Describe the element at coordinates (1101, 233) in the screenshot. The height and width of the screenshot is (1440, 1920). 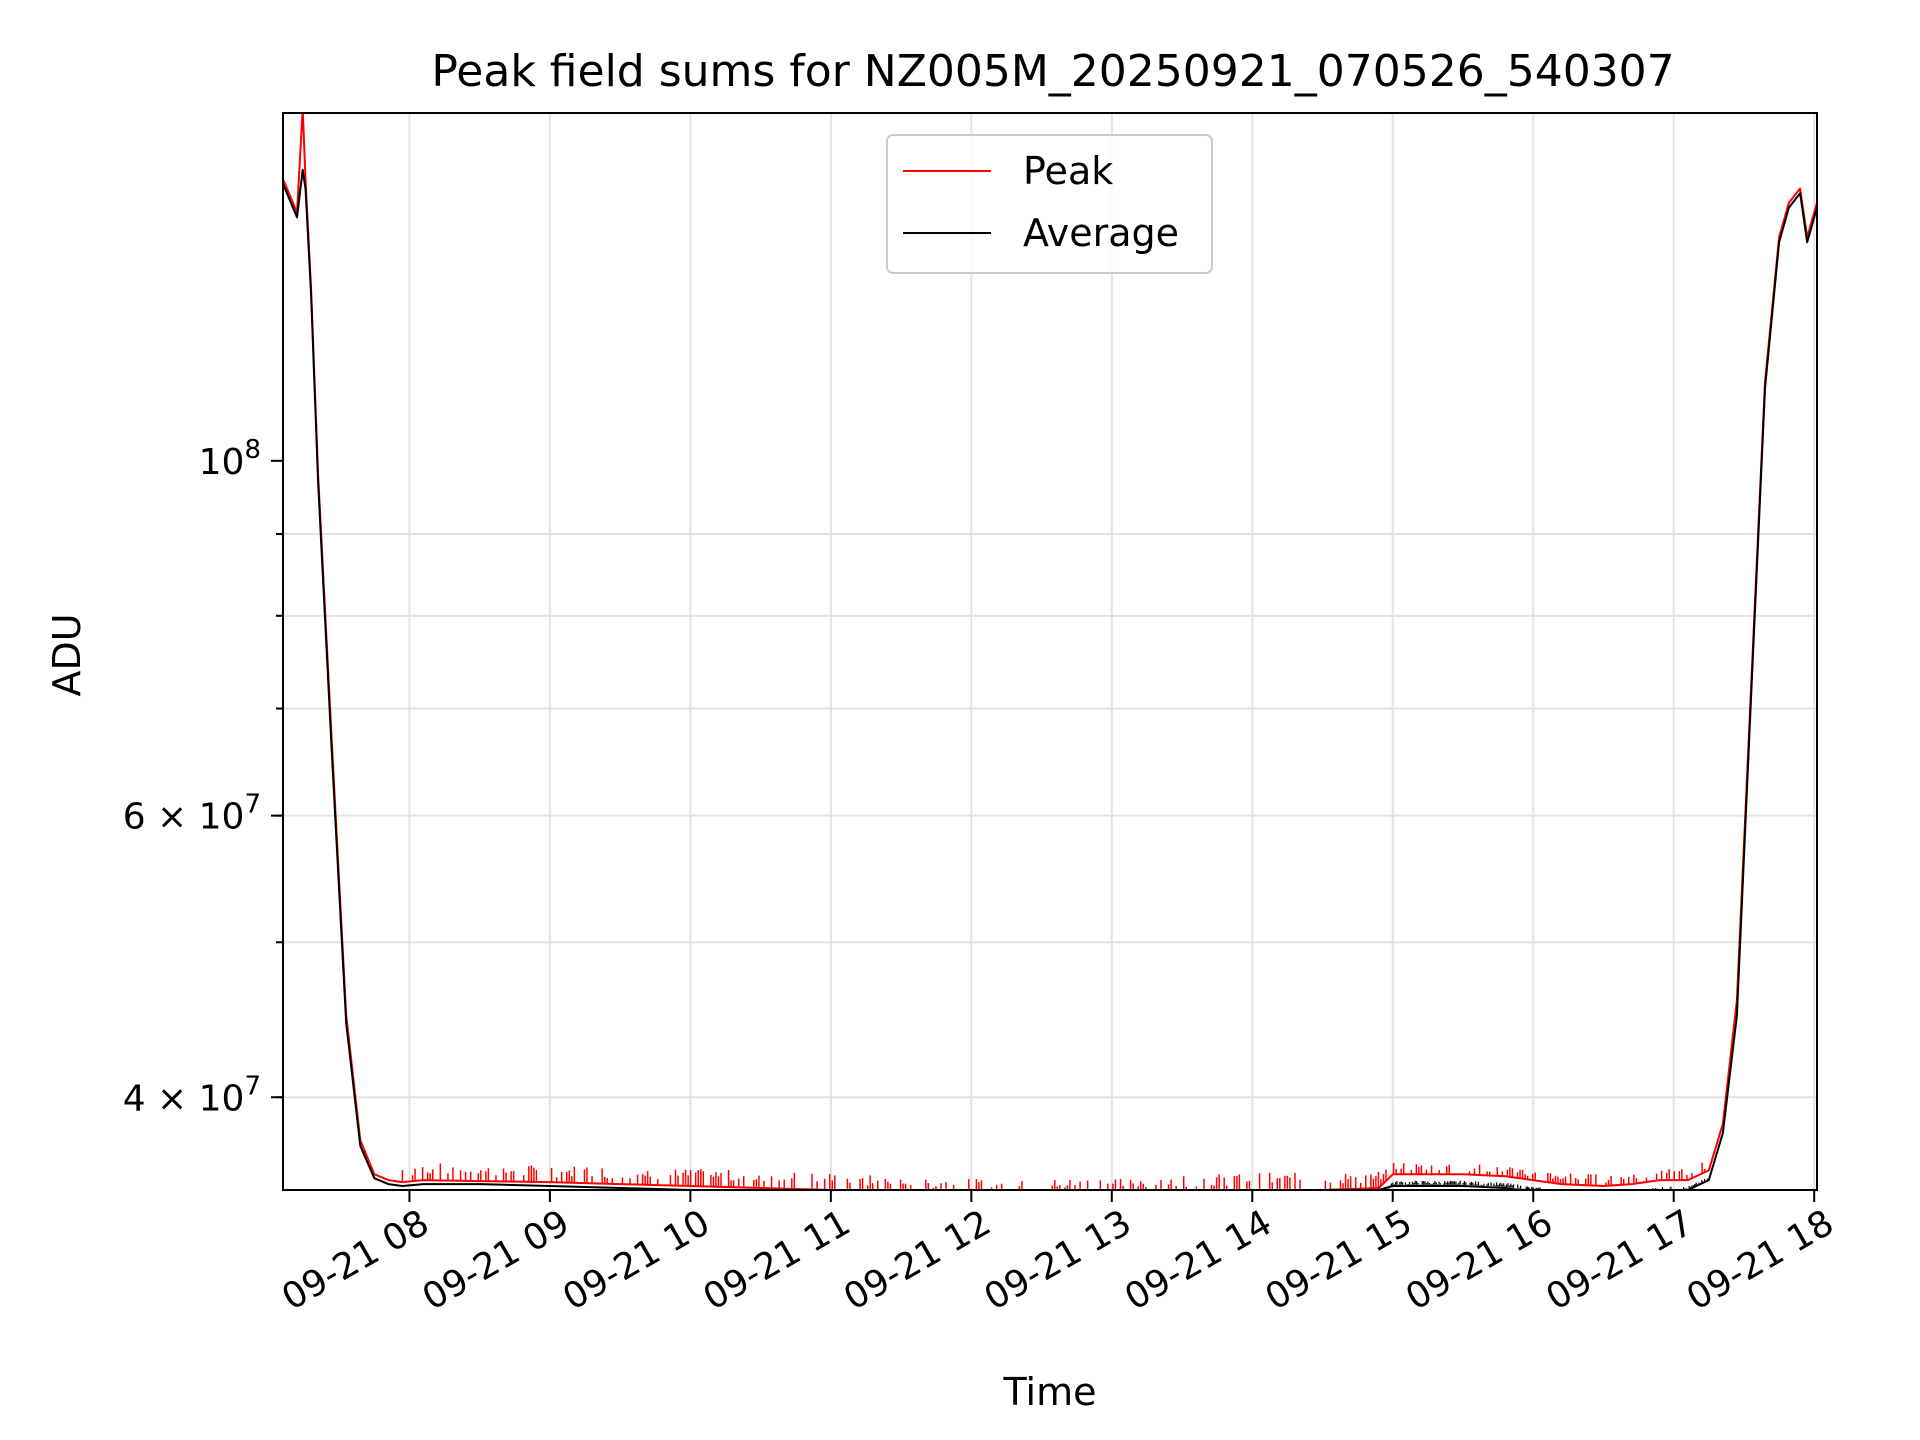
I see `legend-label-average: Average` at that location.